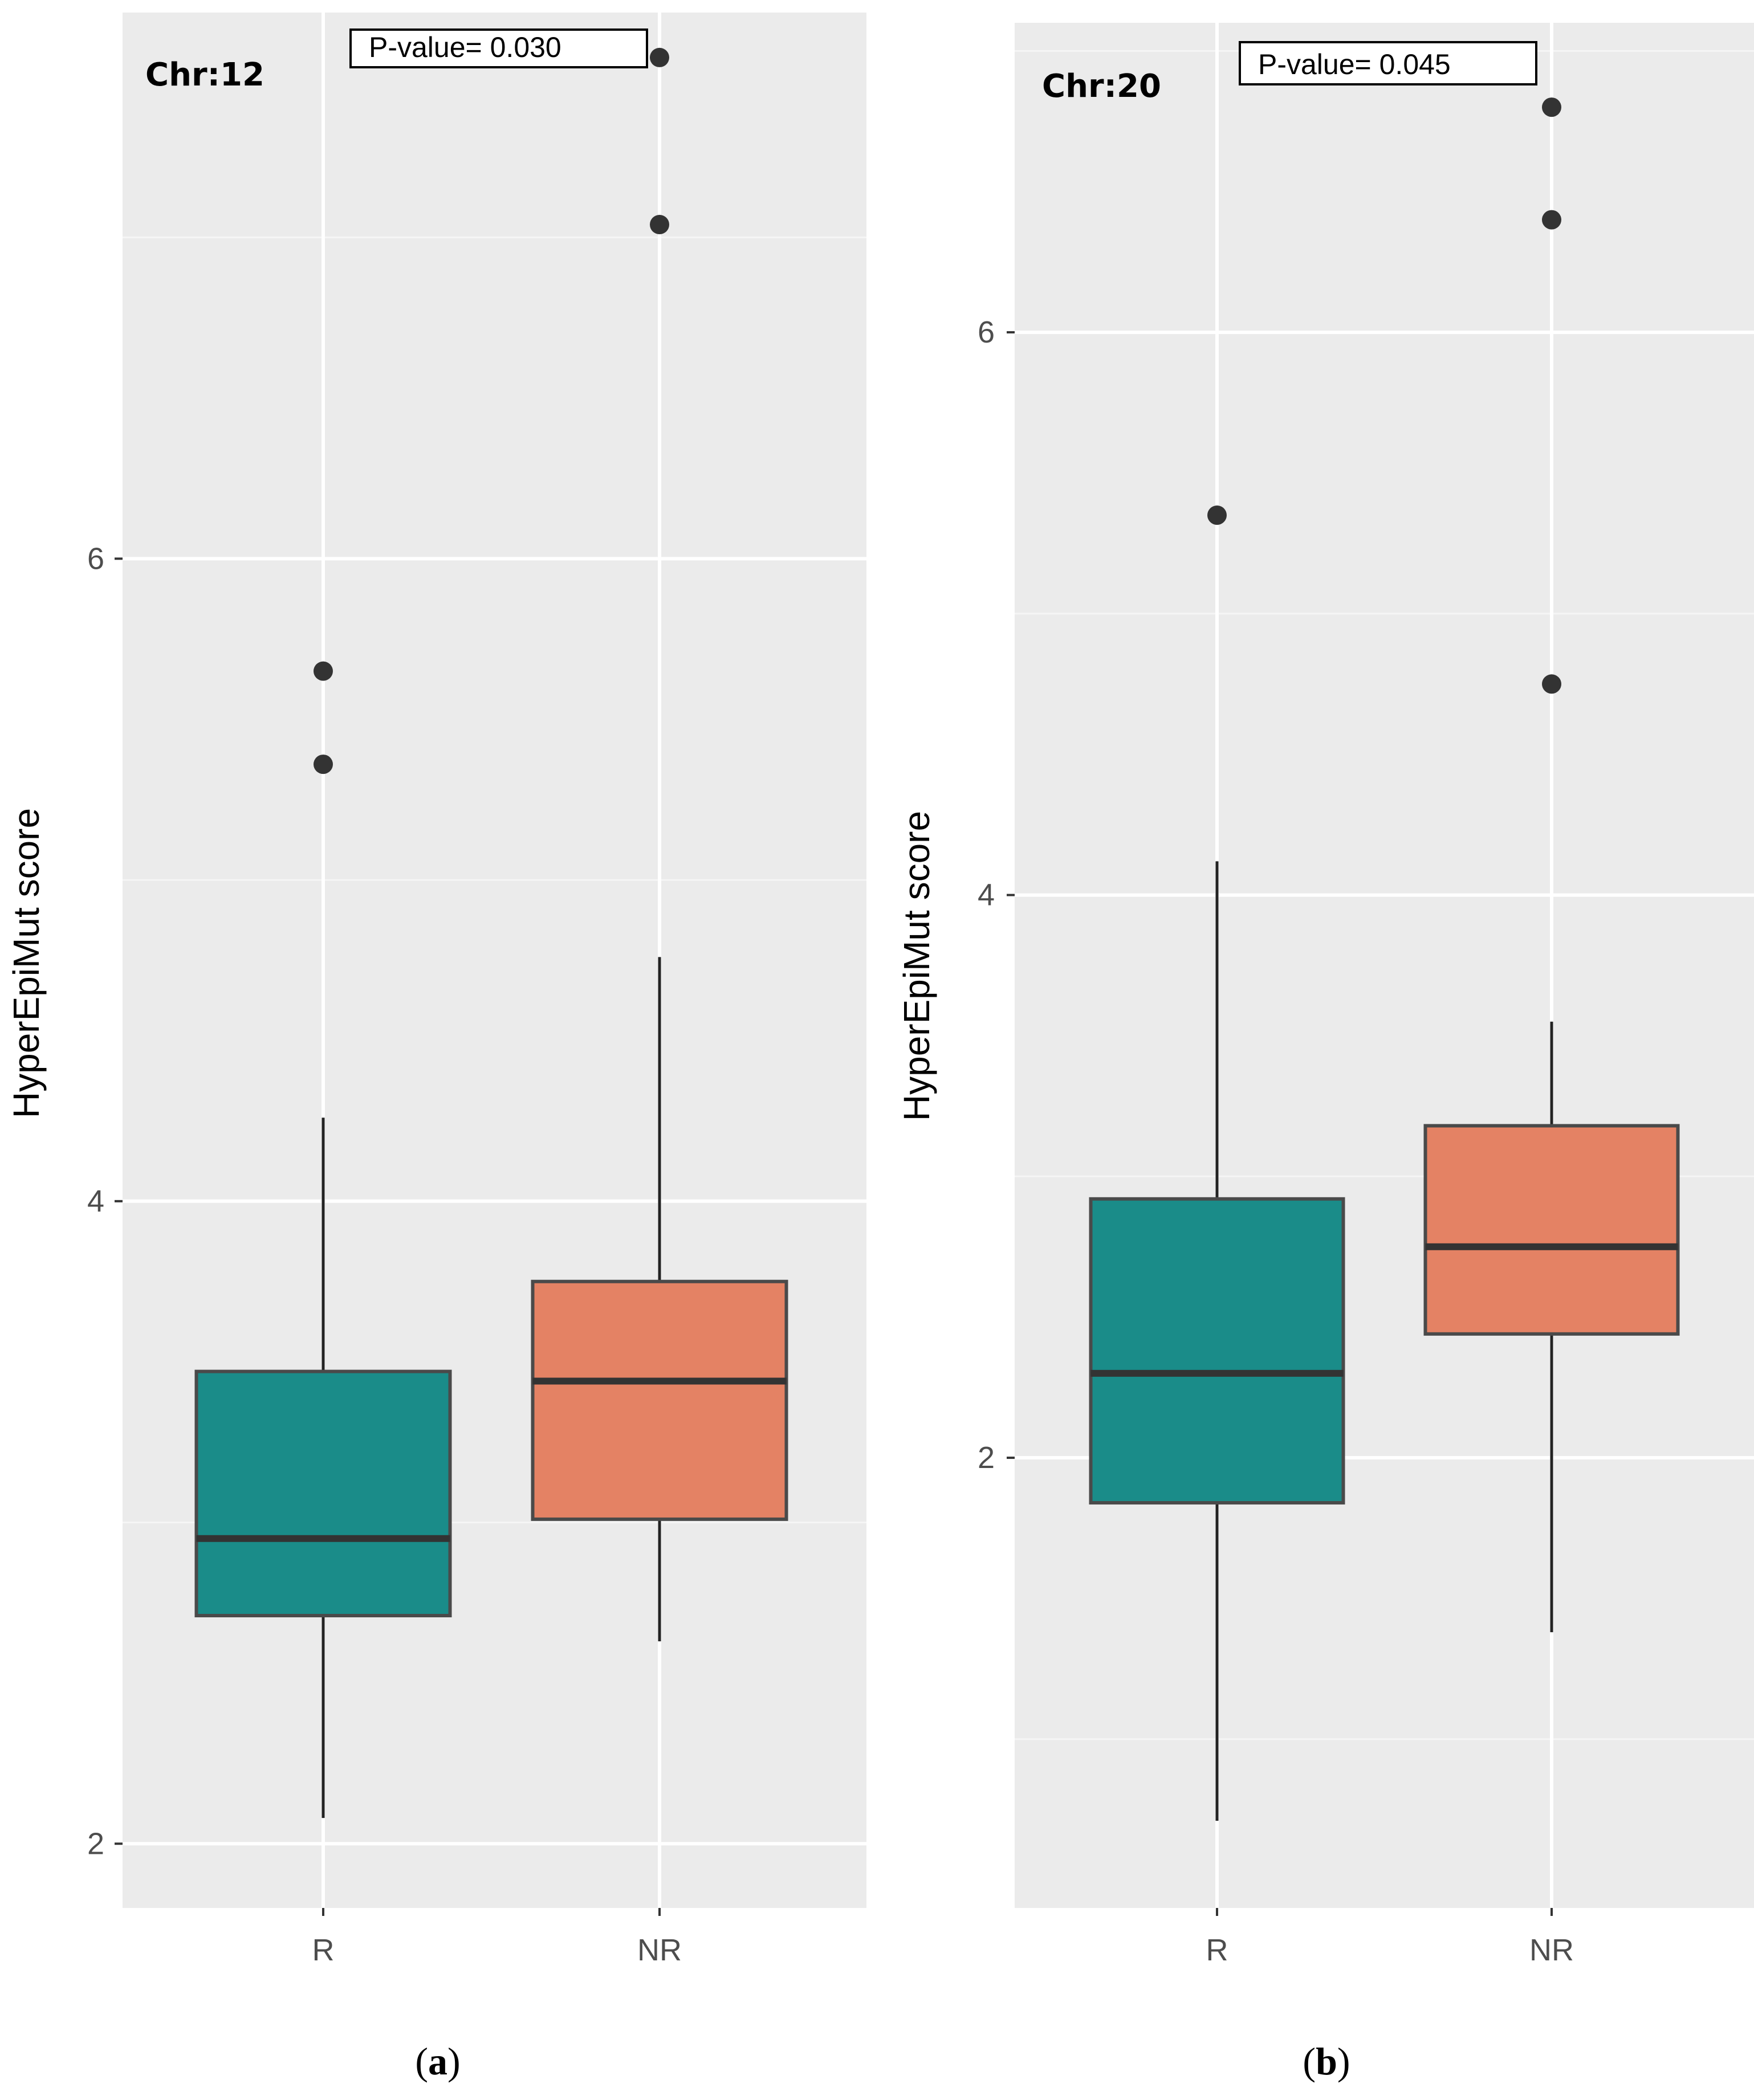  I want to click on caption-b-letter: b, so click(1326, 2061).